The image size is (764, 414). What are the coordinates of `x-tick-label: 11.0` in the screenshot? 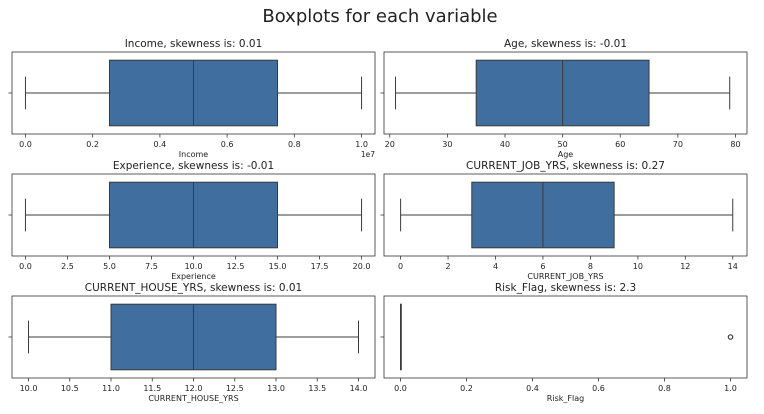 It's located at (111, 388).